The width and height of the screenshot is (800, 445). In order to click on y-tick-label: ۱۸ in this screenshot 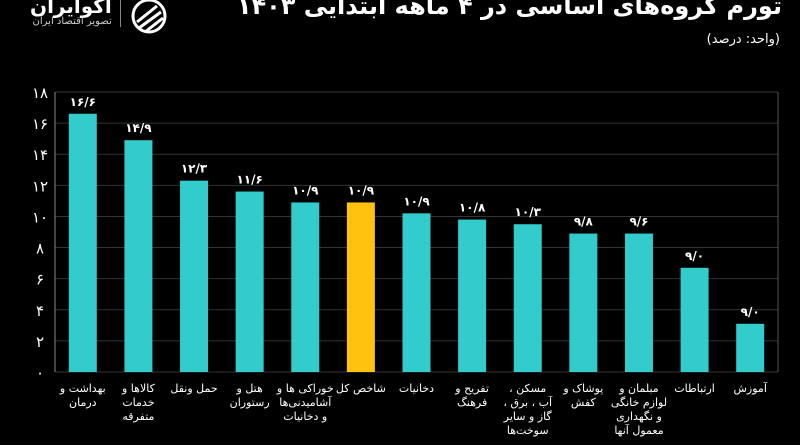, I will do `click(40, 93)`.